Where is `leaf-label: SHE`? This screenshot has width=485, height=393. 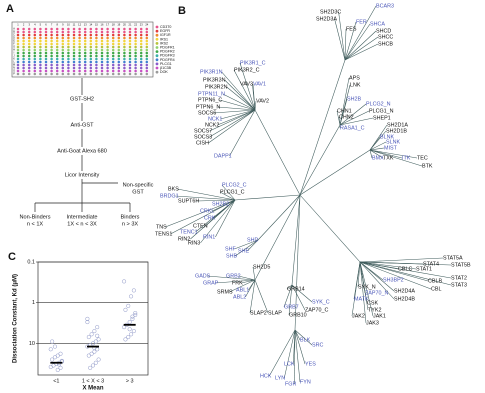 leaf-label: SHE is located at coordinates (243, 251).